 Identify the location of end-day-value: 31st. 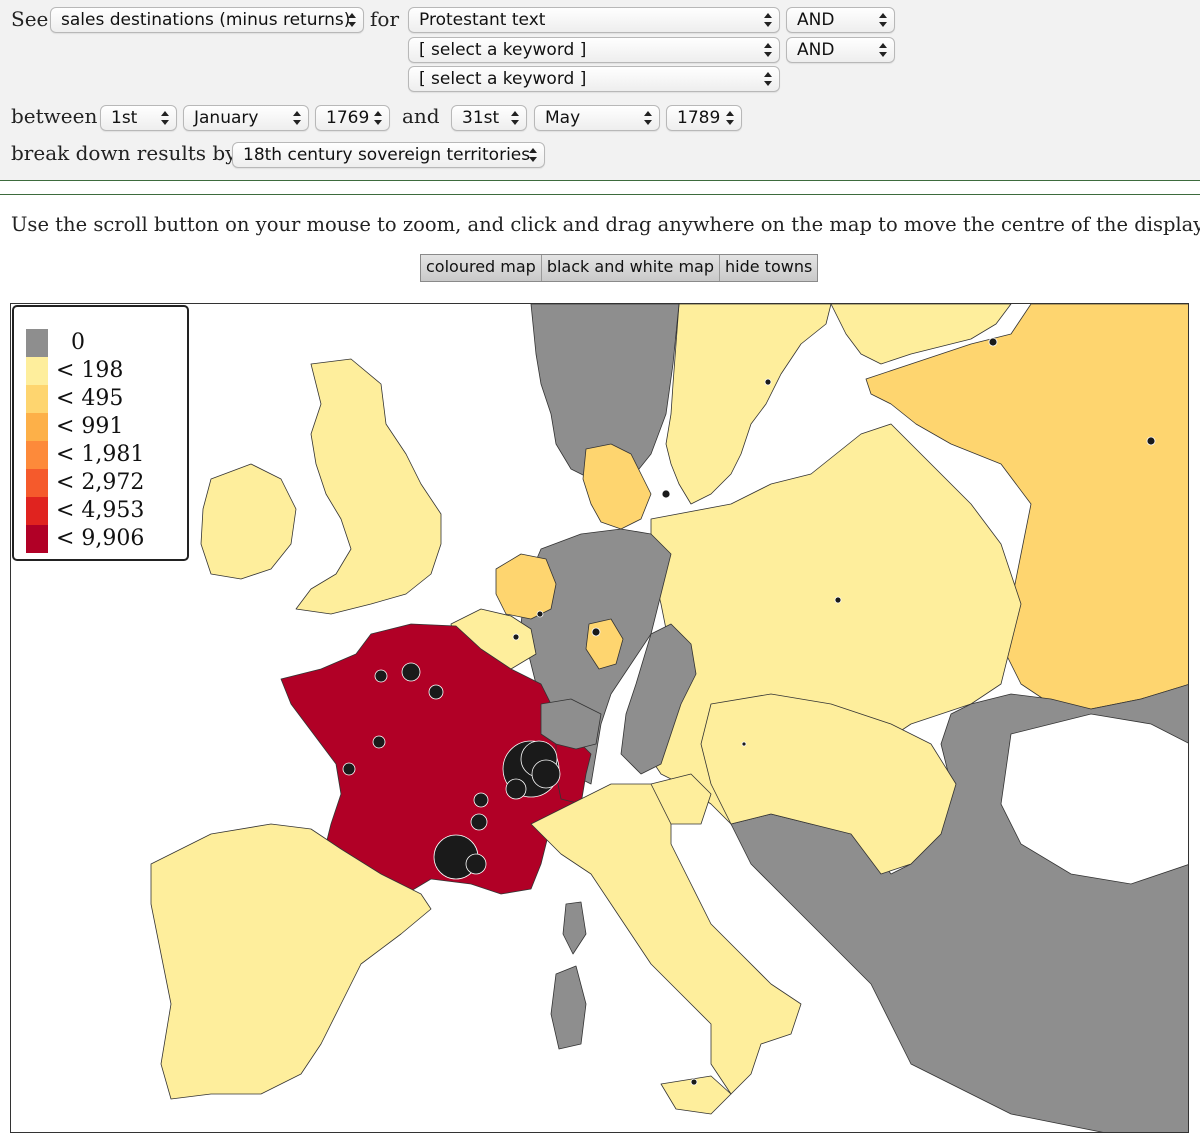
(481, 118).